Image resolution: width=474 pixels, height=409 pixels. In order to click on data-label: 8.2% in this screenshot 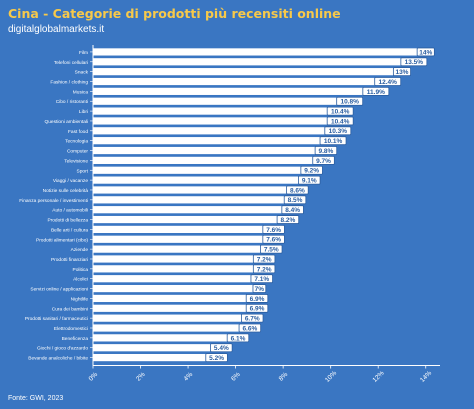, I will do `click(287, 220)`.